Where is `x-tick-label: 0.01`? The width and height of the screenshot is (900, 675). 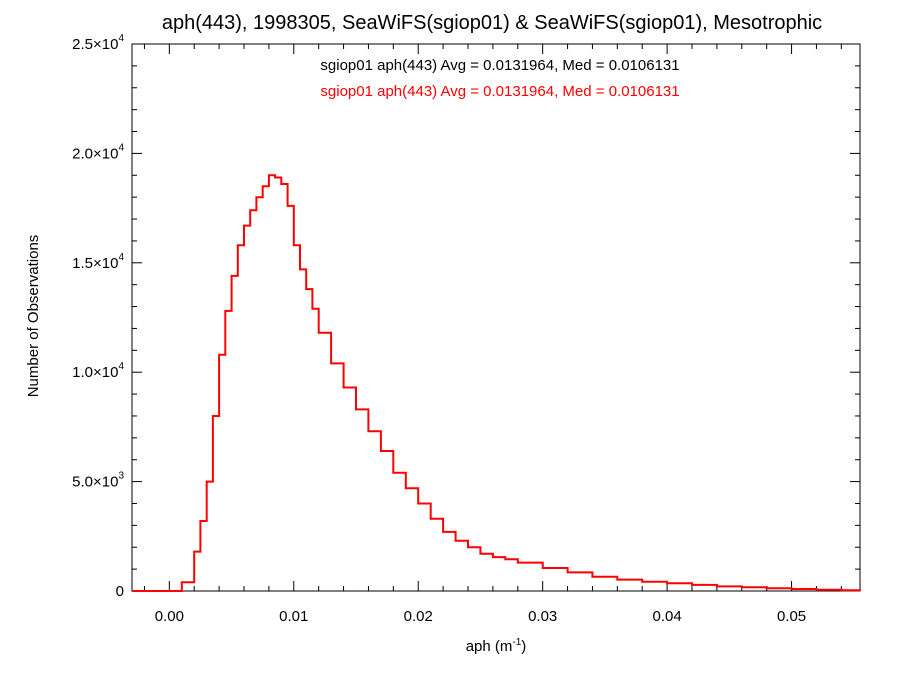
x-tick-label: 0.01 is located at coordinates (293, 616).